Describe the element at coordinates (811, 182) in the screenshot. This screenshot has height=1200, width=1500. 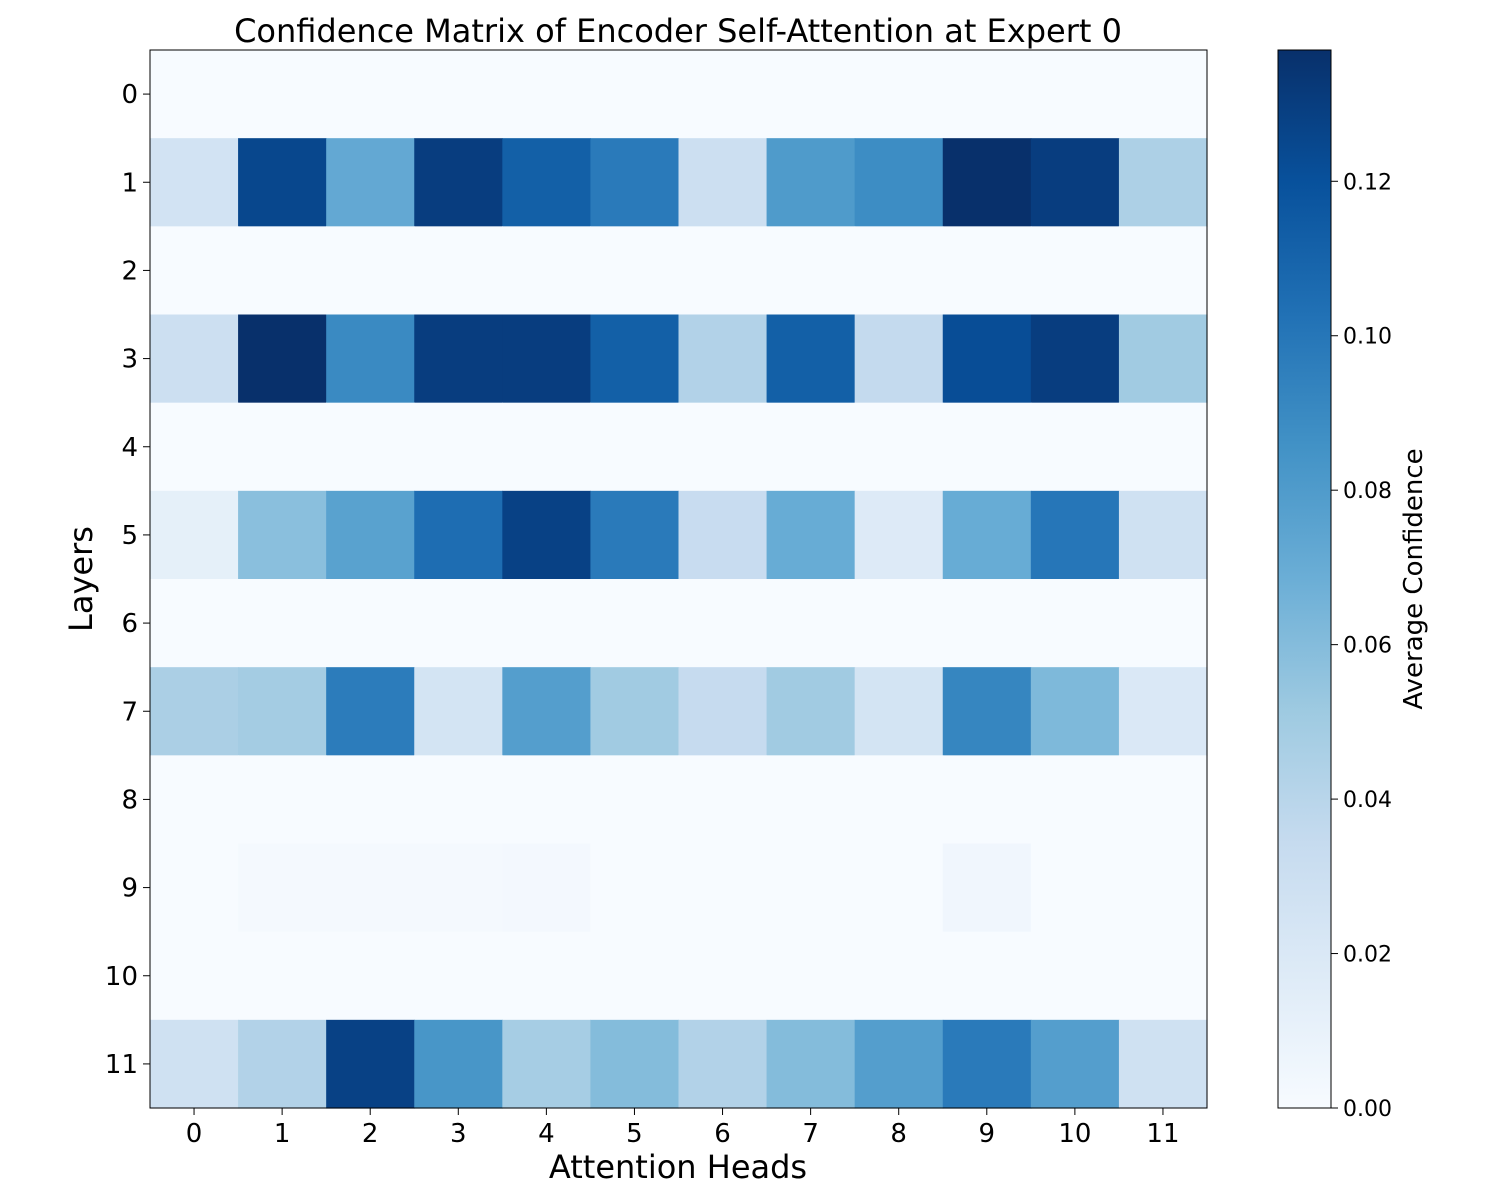
I see `heatmap-cell-r1-c7` at that location.